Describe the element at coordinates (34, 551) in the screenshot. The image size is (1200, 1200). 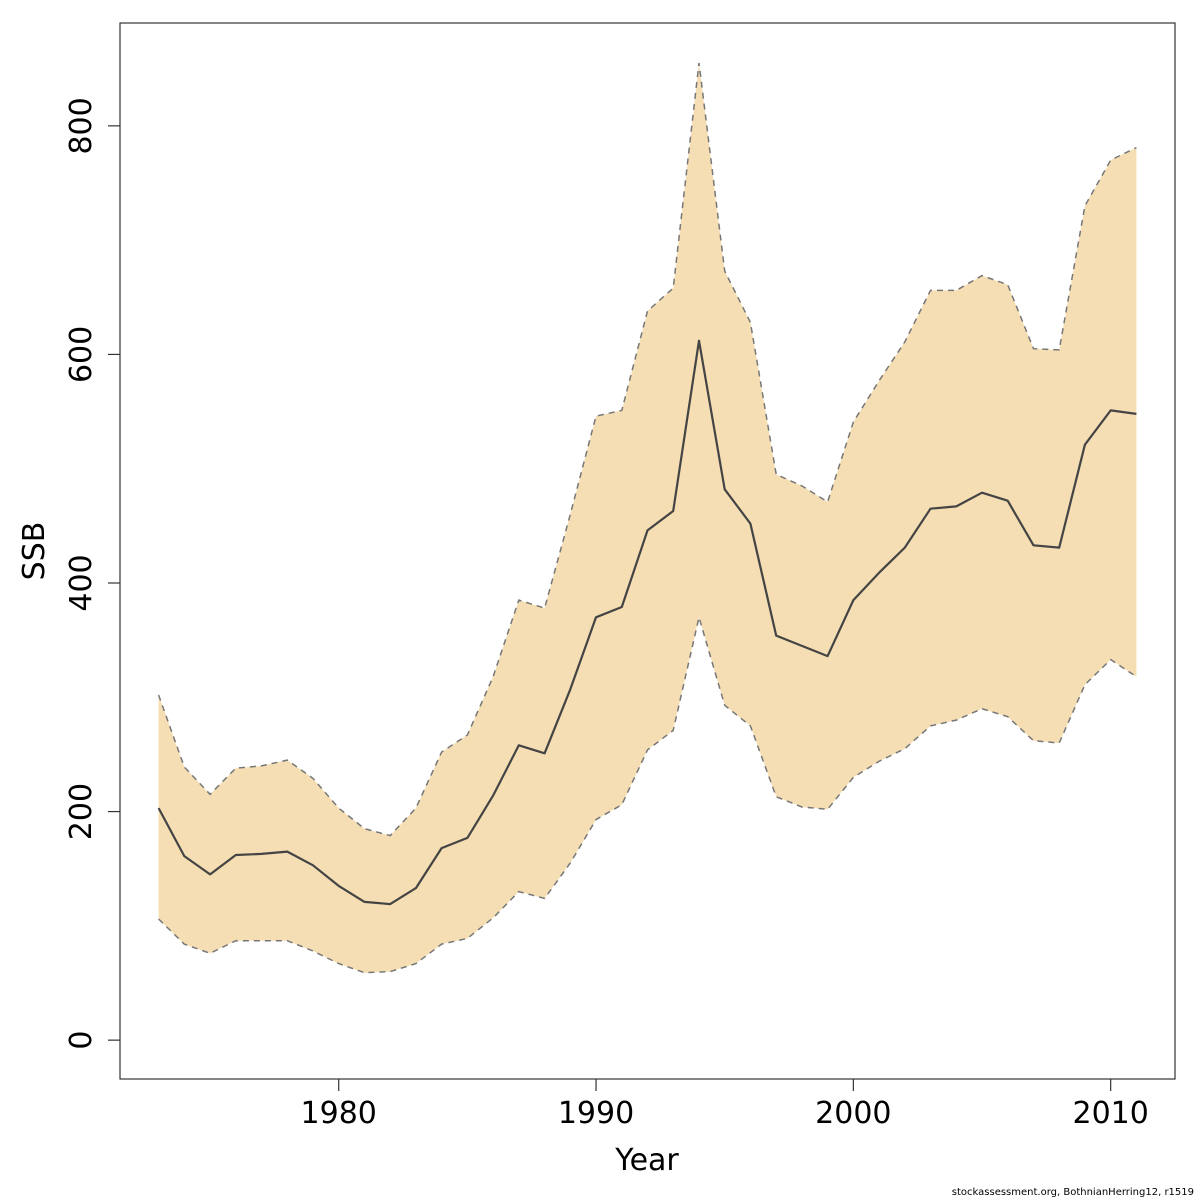
I see `y-axis-label: SSB` at that location.